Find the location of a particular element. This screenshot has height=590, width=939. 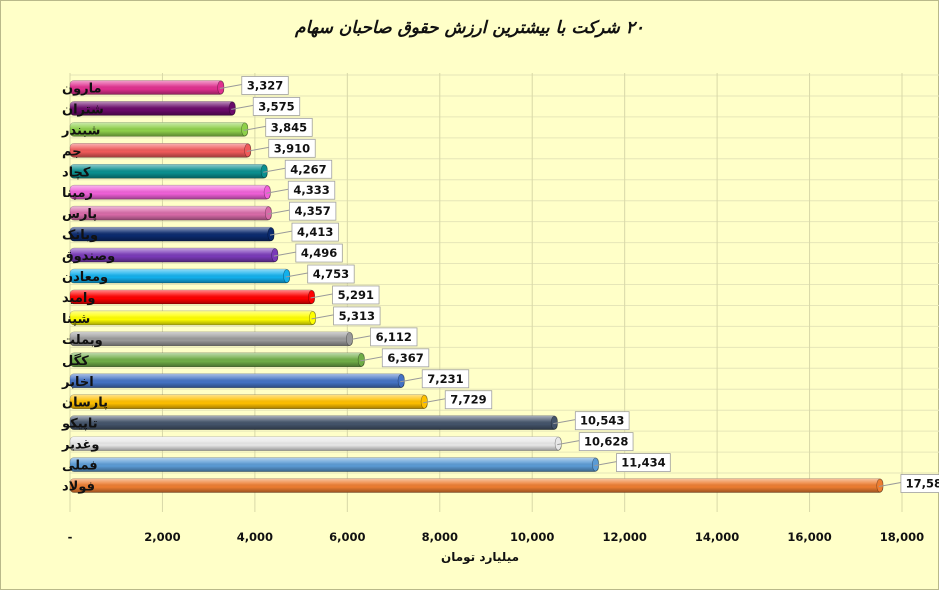

category-label: وغدیر is located at coordinates (80, 445).